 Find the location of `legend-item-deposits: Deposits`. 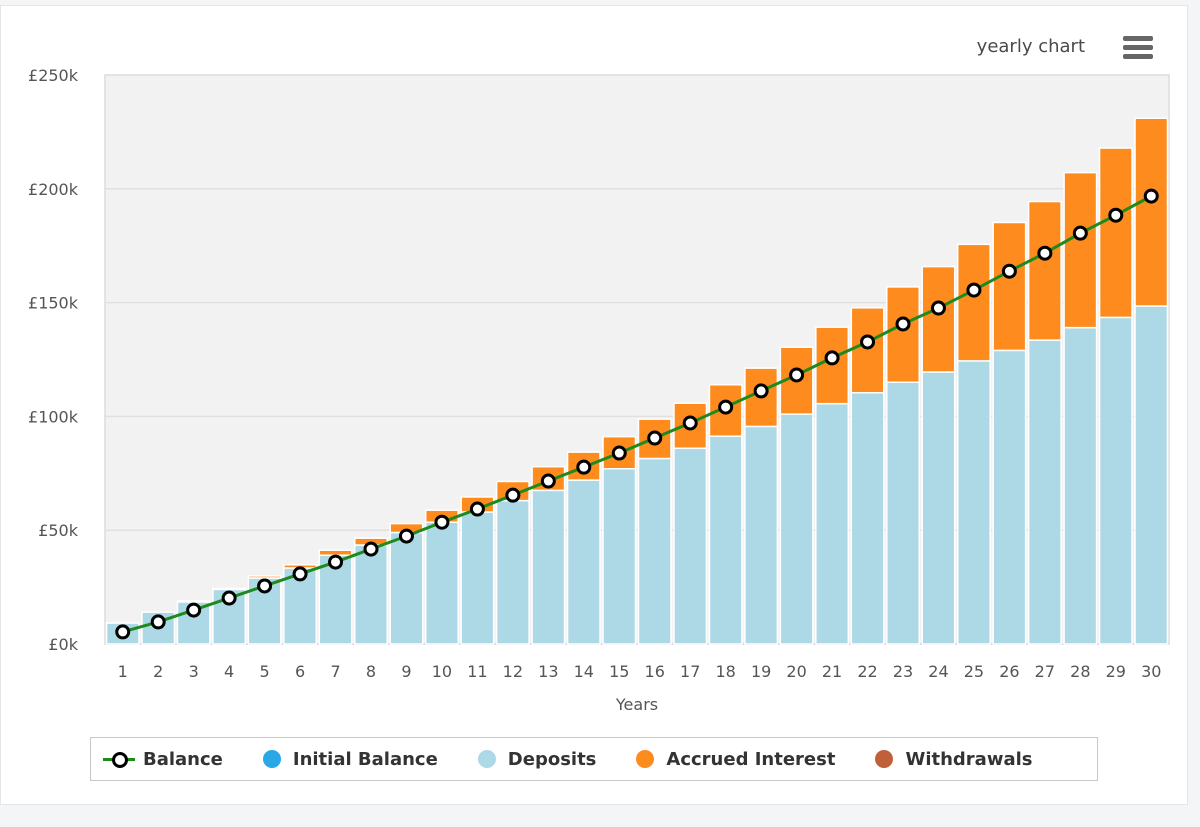

legend-item-deposits: Deposits is located at coordinates (537, 759).